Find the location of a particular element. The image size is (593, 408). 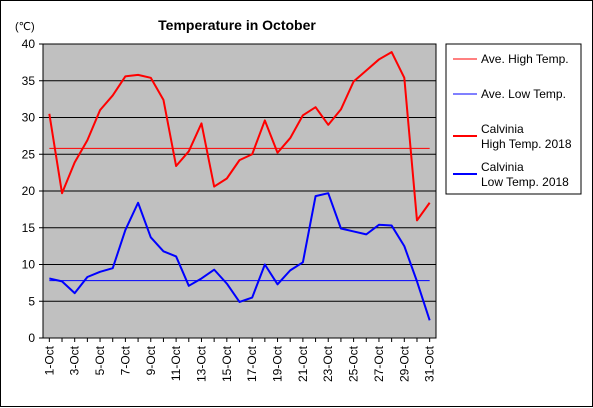

x-tick-label: 3-Oct is located at coordinates (75, 360).